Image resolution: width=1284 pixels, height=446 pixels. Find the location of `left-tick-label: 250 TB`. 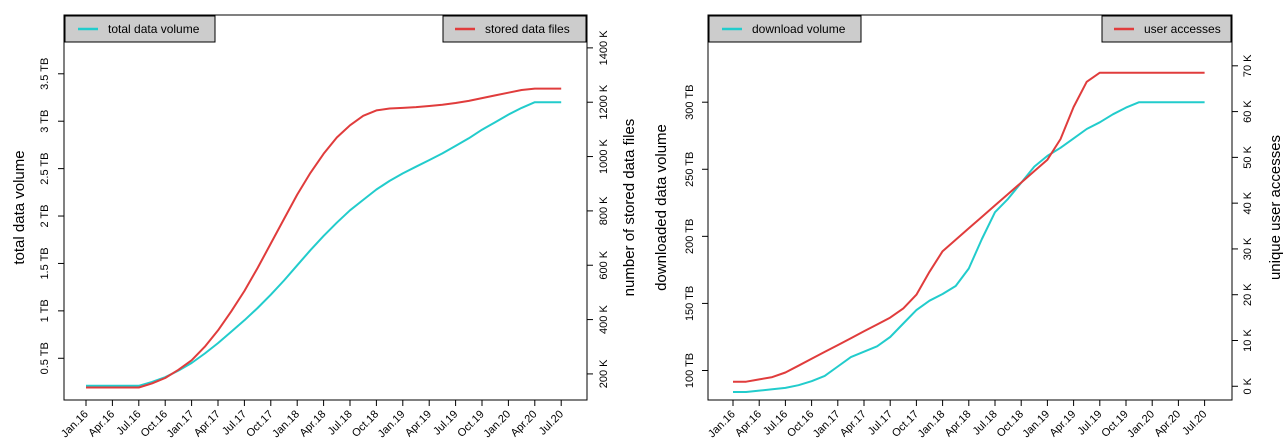

left-tick-label: 250 TB is located at coordinates (690, 169).